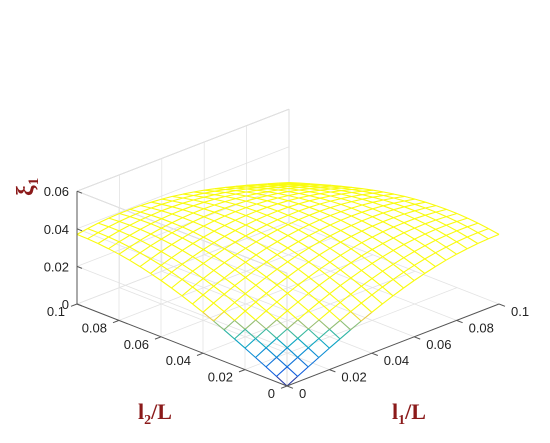 This screenshot has height=443, width=550. What do you see at coordinates (167, 352) in the screenshot?
I see `y-tick-labels: 0 0.02 0.04 0.06 0.08 0.1` at bounding box center [167, 352].